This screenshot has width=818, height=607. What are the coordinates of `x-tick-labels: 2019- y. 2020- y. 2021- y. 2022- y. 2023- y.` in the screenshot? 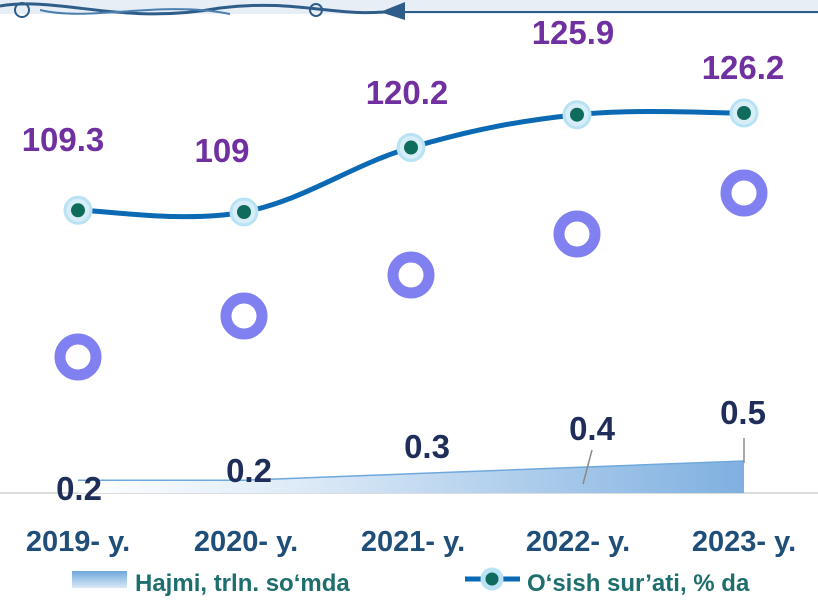 It's located at (411, 542).